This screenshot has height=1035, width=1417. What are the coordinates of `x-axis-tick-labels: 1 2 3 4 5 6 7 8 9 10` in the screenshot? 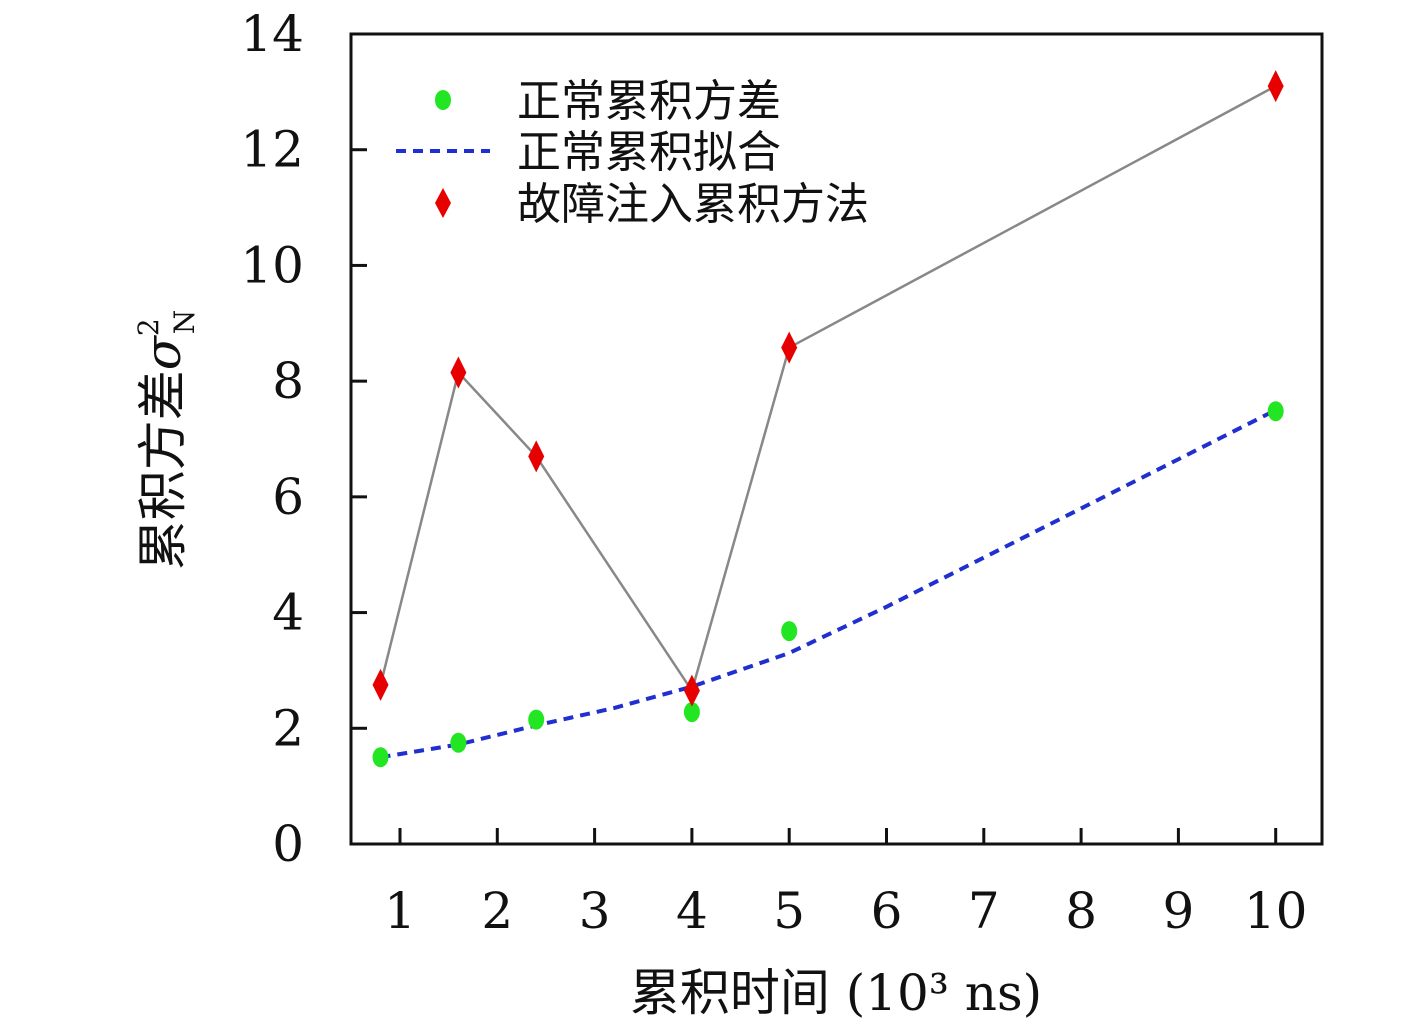 It's located at (845, 911).